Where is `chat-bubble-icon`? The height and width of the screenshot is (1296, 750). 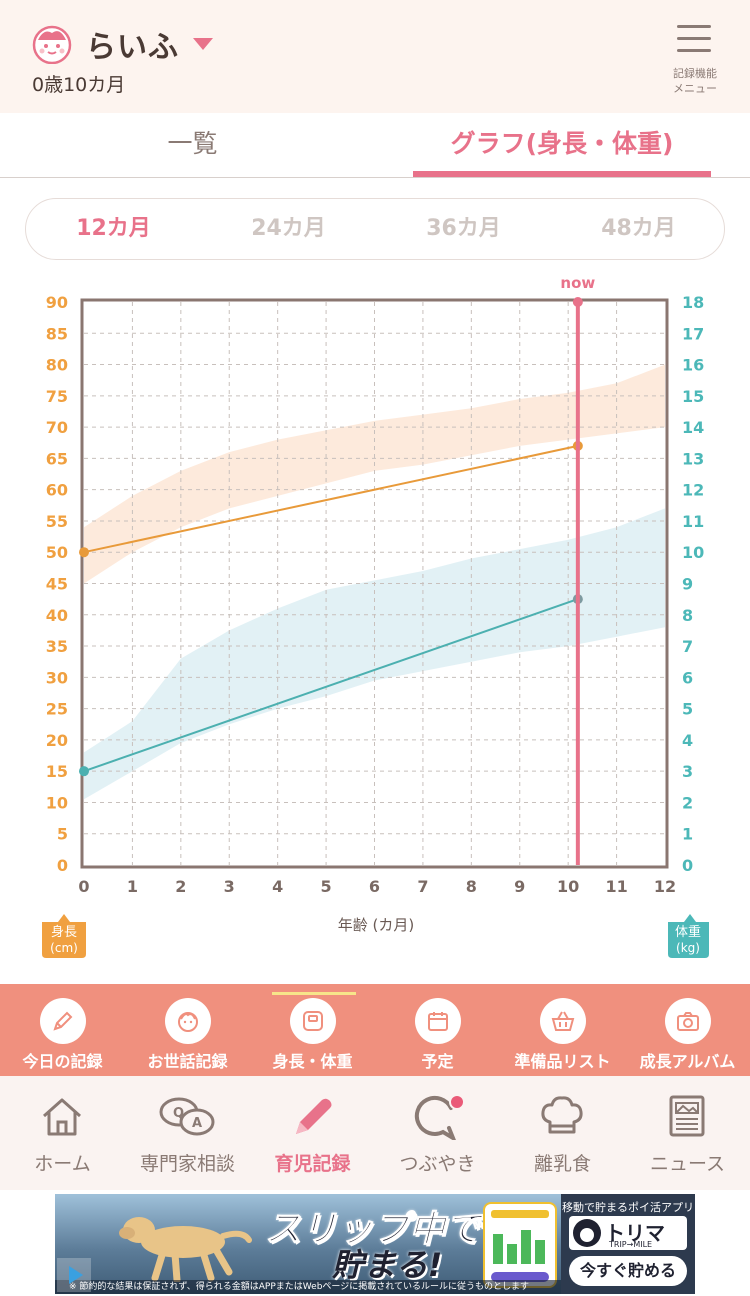
chat-bubble-icon is located at coordinates (435, 1117).